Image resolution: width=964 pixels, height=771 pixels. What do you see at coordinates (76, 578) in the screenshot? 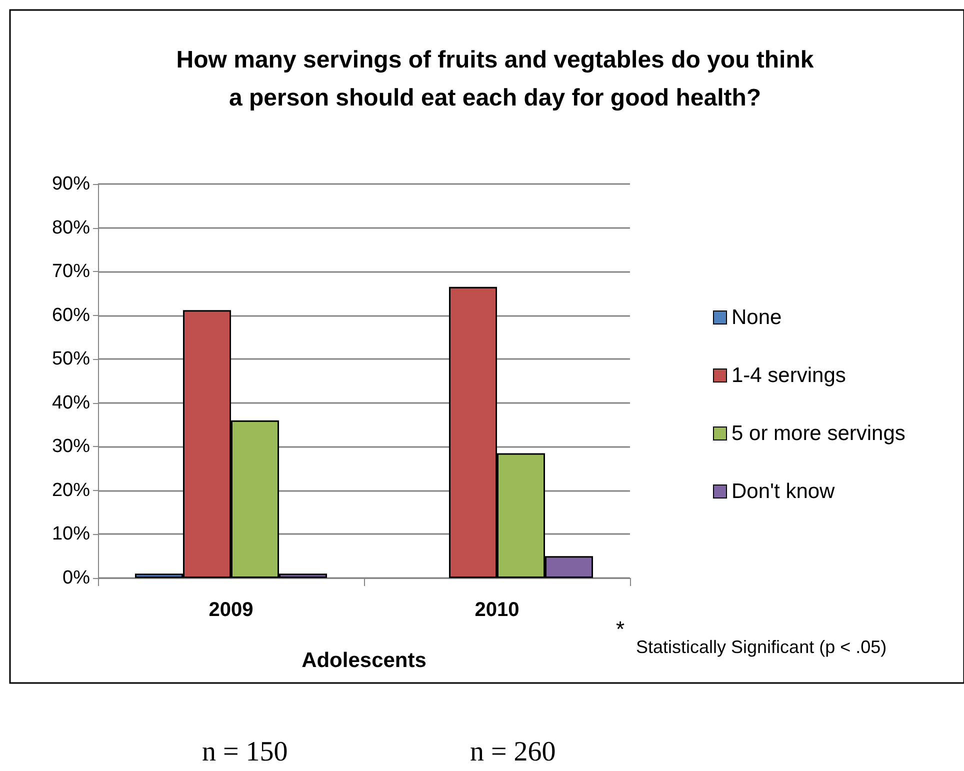
I see `y-tick-label: 0%` at bounding box center [76, 578].